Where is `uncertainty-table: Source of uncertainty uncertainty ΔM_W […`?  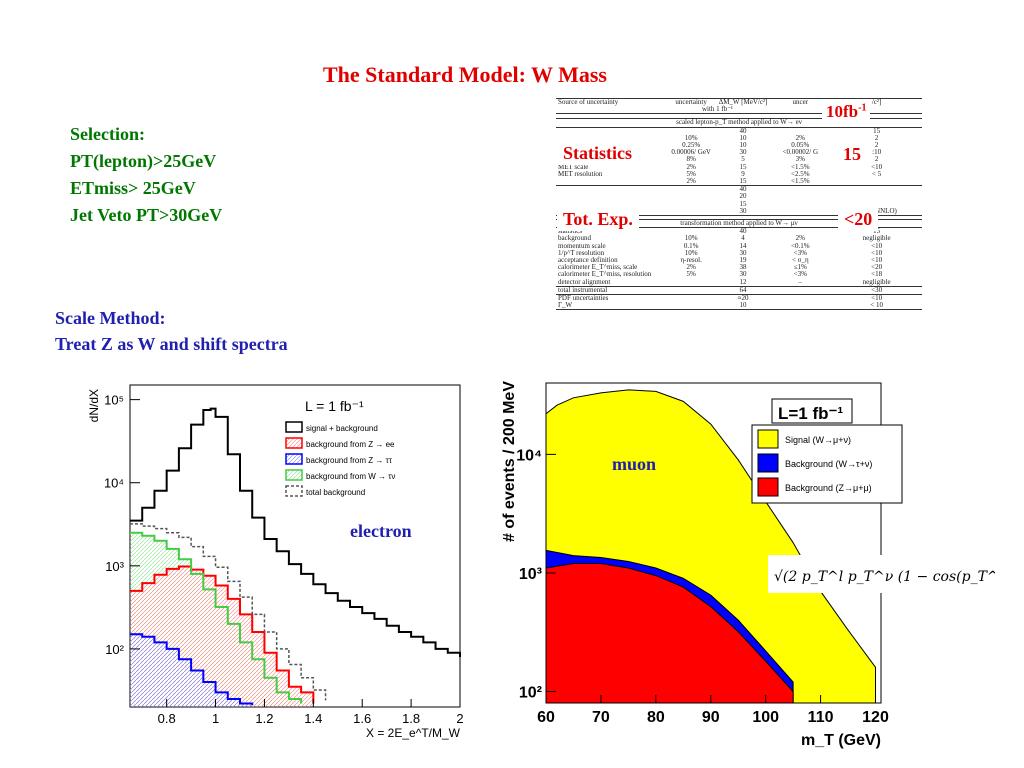
uncertainty-table: Source of uncertainty uncertainty ΔM_W [… is located at coordinates (739, 221).